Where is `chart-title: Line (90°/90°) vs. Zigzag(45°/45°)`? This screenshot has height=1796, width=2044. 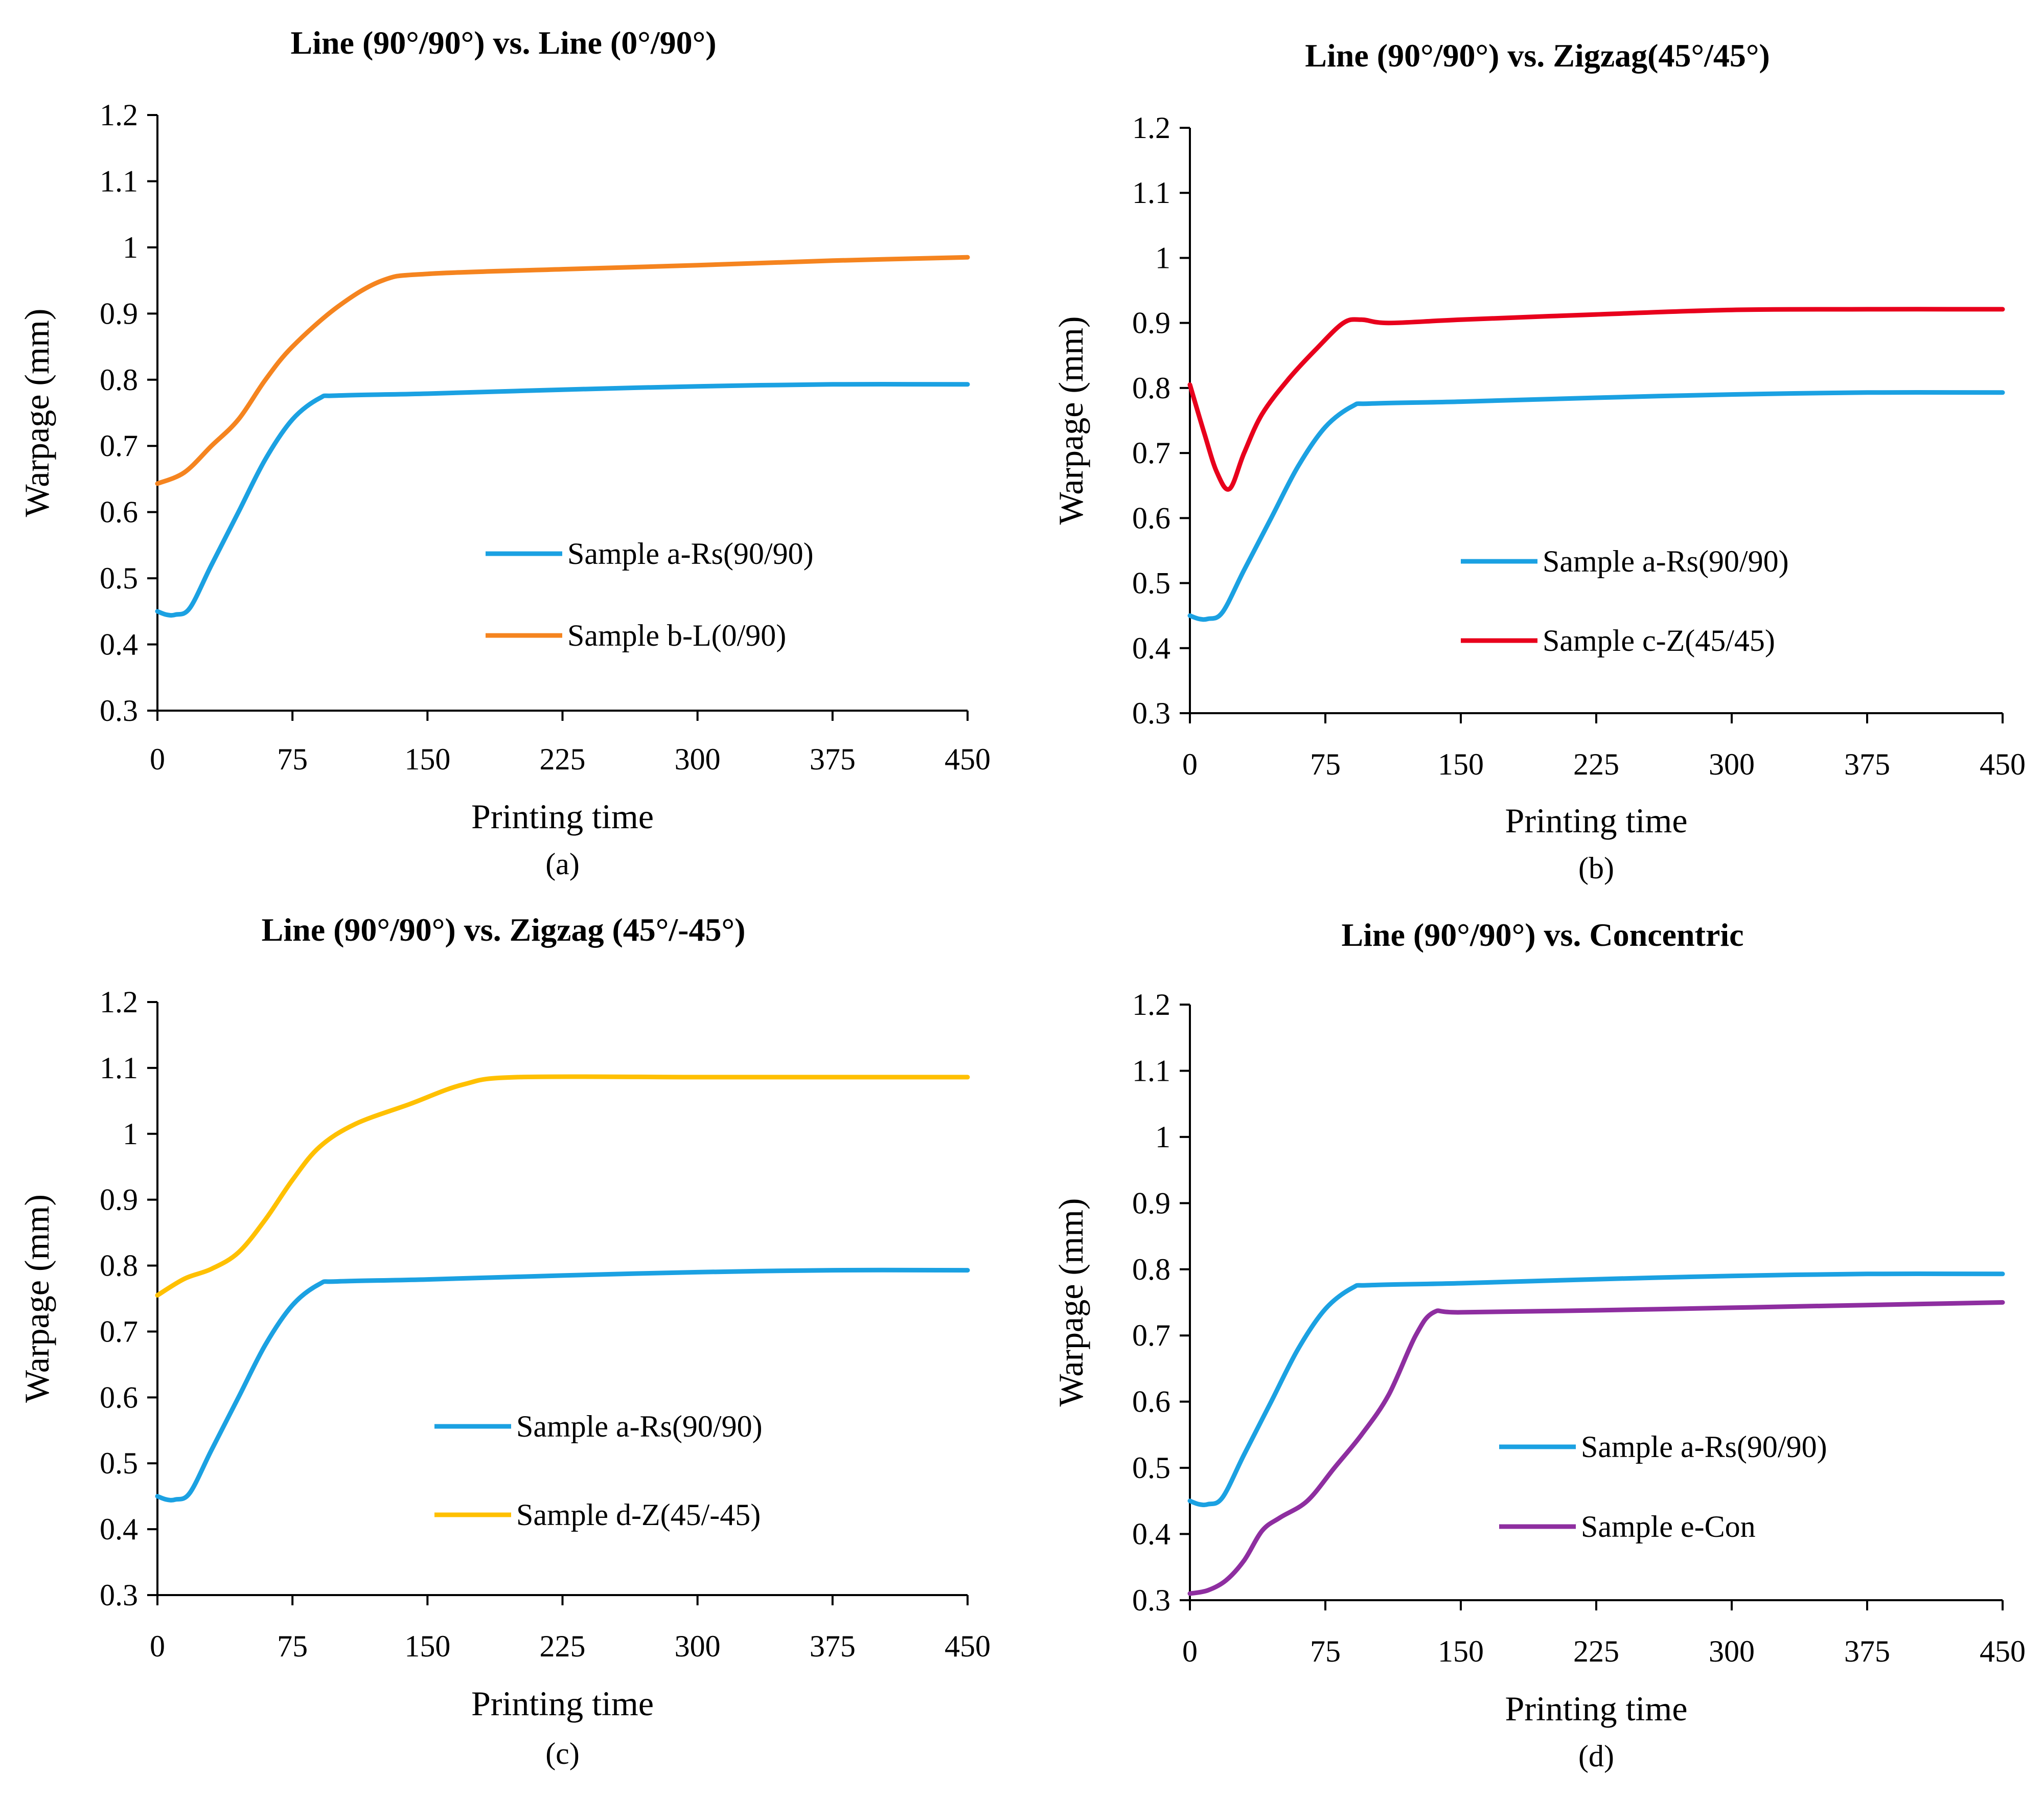
chart-title: Line (90°/90°) vs. Zigzag(45°/45°) is located at coordinates (1537, 55).